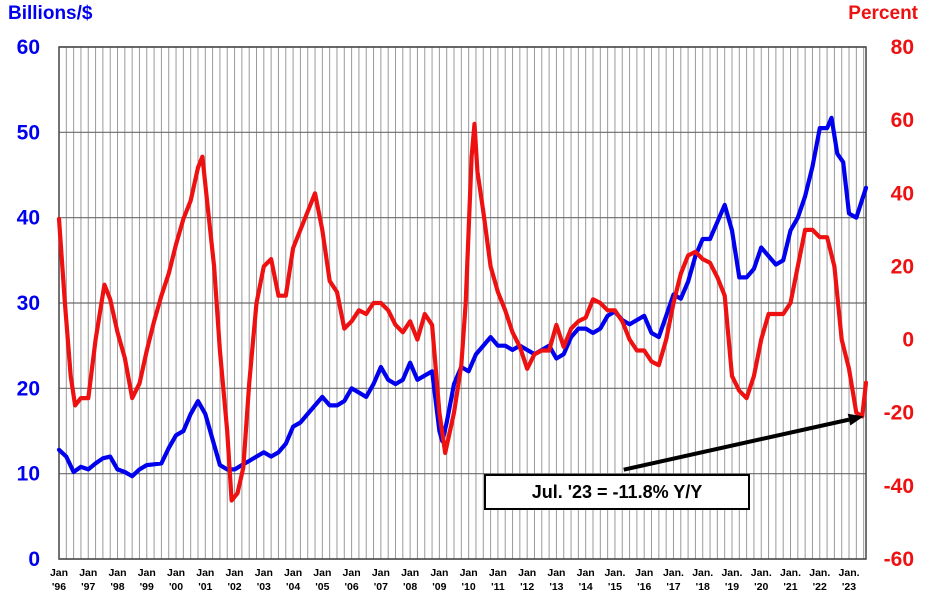 The height and width of the screenshot is (602, 936). I want to click on x-tick-label: '08, so click(410, 587).